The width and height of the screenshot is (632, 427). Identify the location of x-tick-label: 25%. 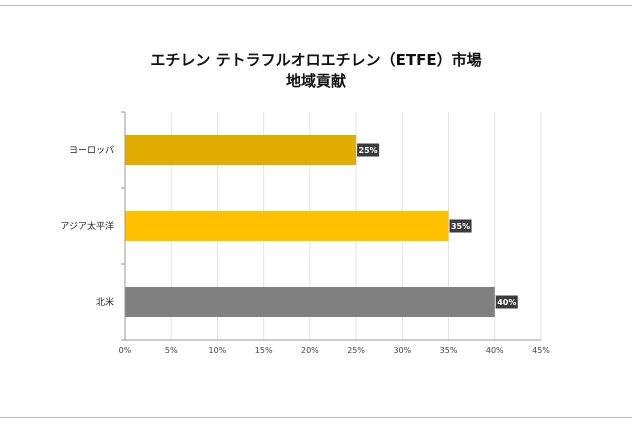
(356, 350).